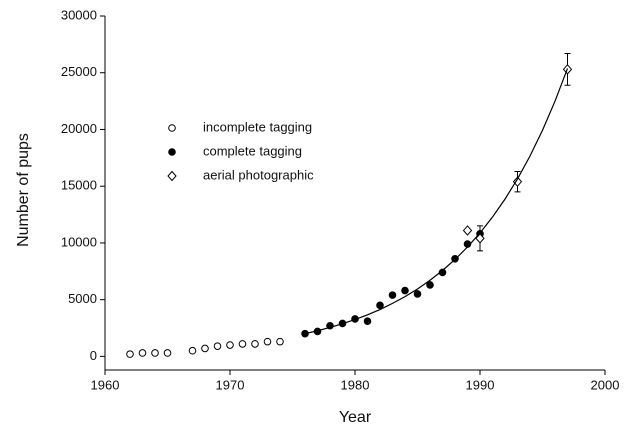 This screenshot has height=431, width=626. Describe the element at coordinates (258, 174) in the screenshot. I see `legend-label: aerial photographic` at that location.